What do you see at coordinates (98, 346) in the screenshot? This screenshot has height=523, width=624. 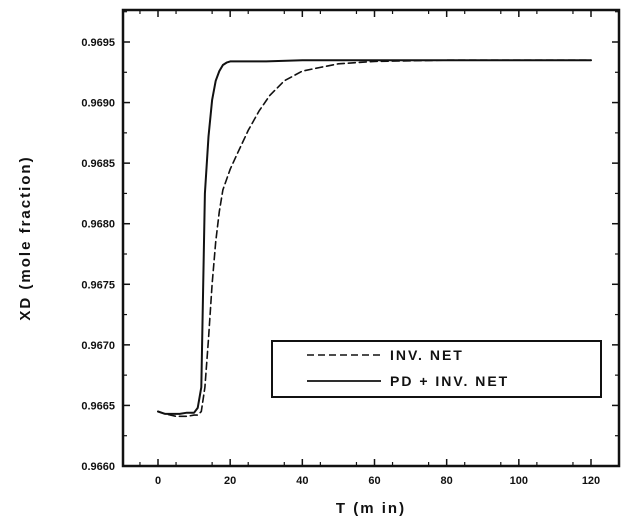 I see `y-tick-label: 0.9670` at bounding box center [98, 346].